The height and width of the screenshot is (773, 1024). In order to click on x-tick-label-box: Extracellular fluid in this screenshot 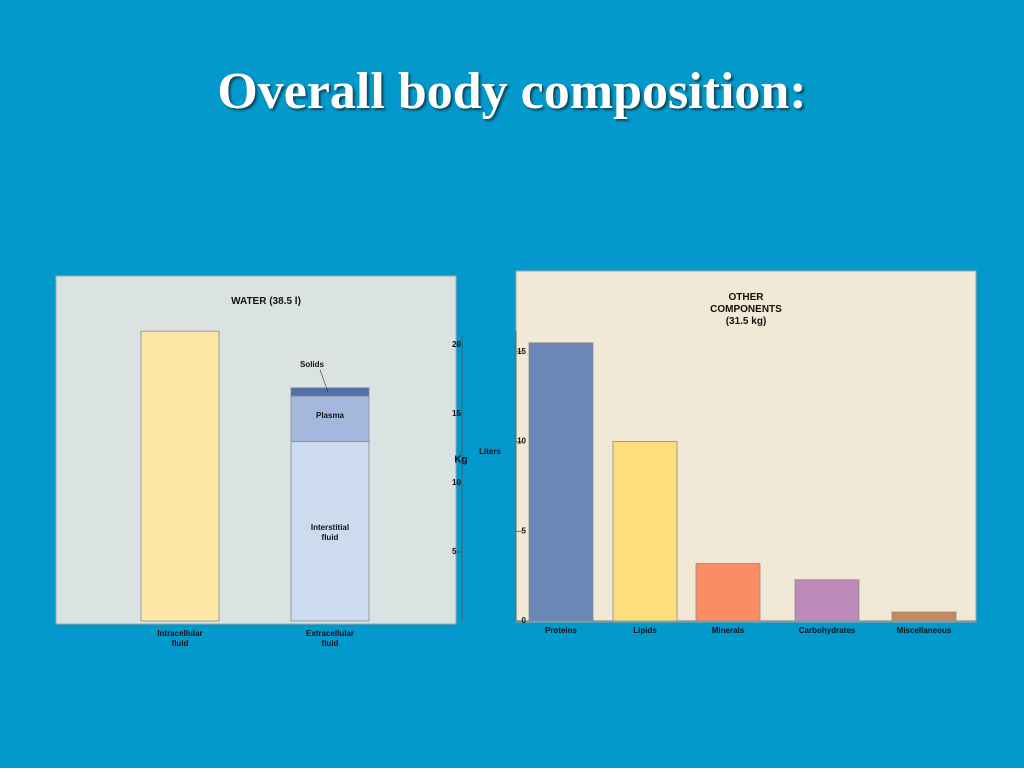, I will do `click(330, 638)`.